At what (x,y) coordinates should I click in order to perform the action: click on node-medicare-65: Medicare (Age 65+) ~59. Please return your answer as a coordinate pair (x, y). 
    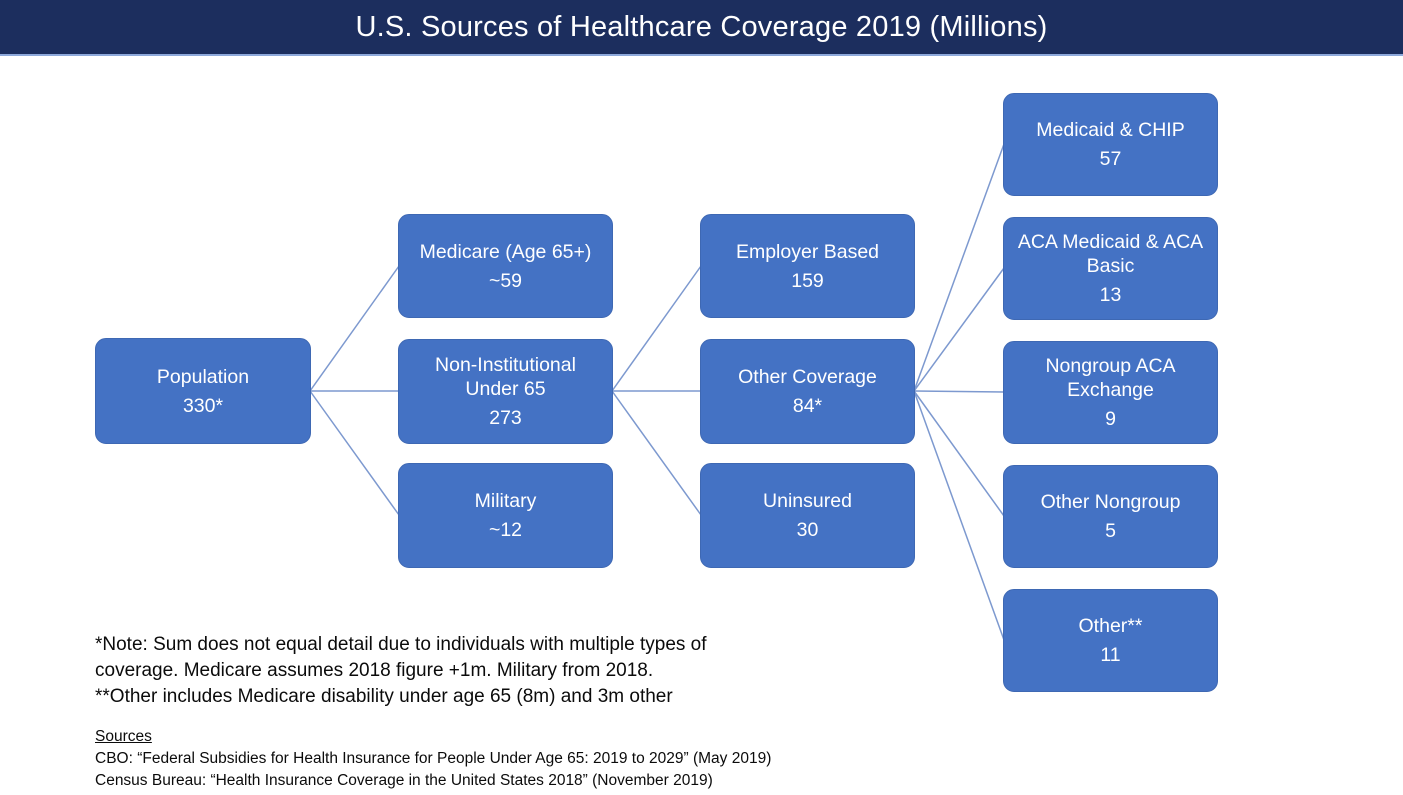
    Looking at the image, I should click on (505, 266).